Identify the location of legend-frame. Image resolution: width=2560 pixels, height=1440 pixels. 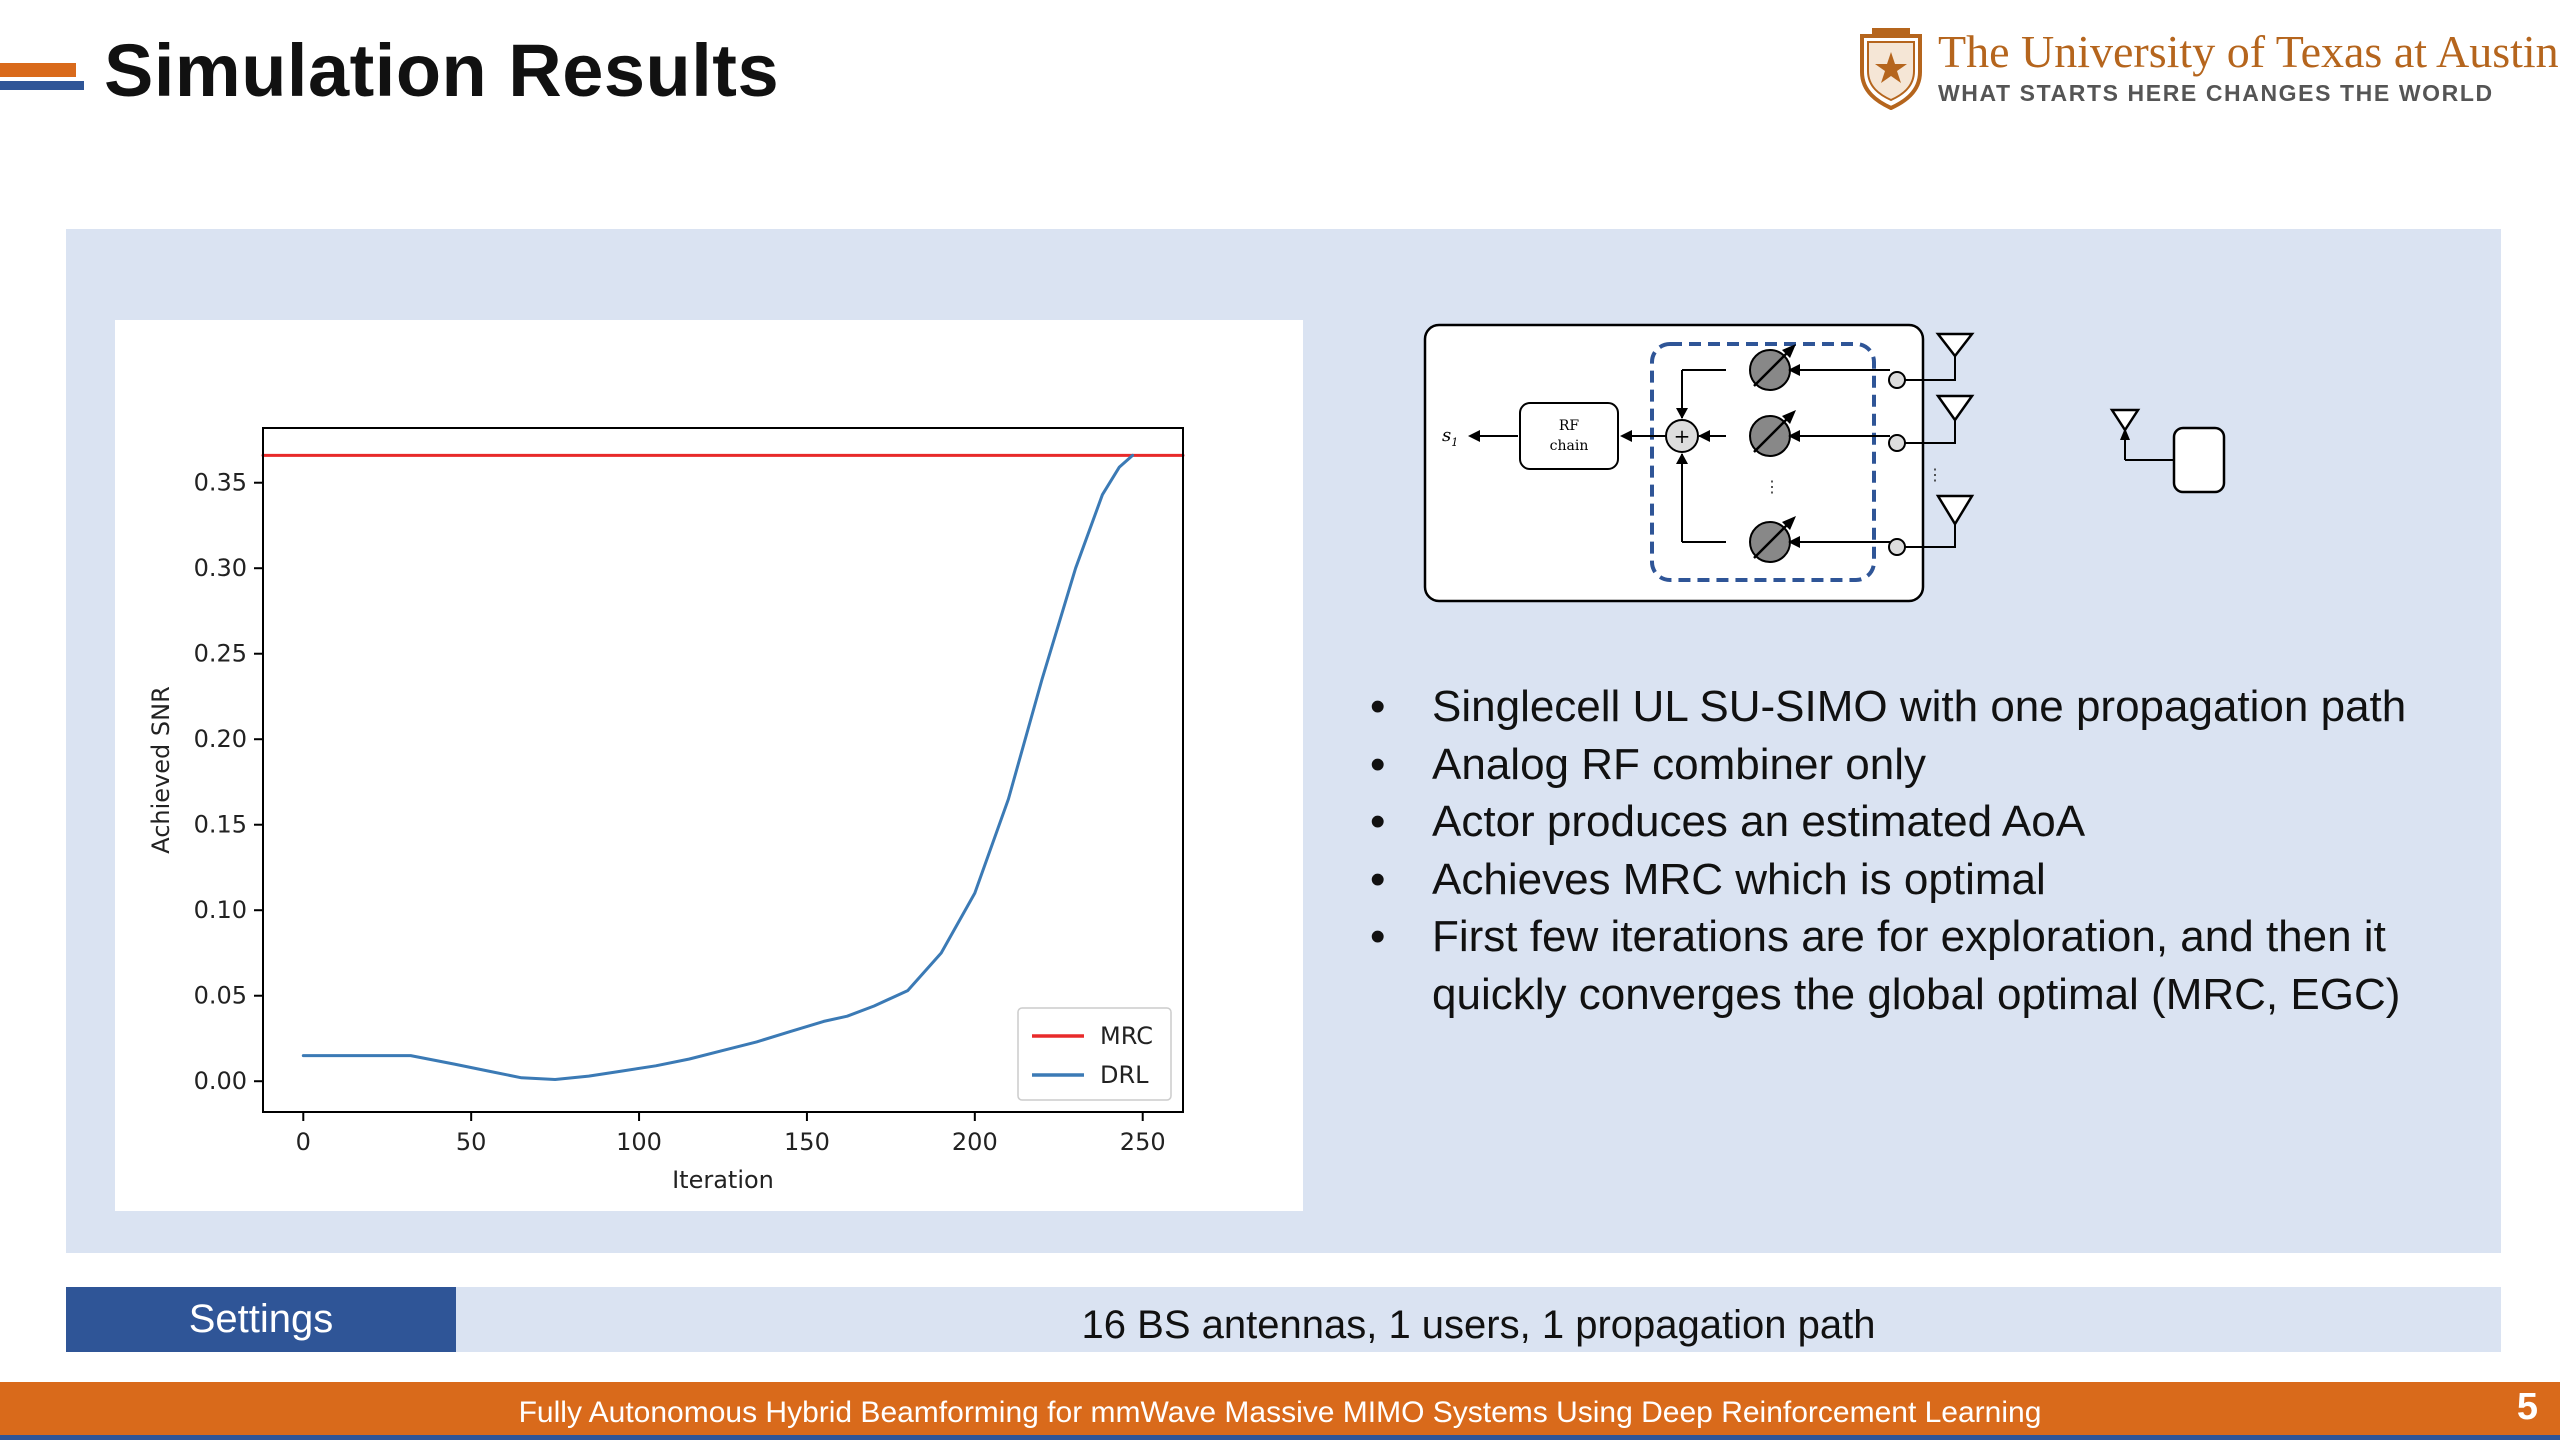
(1094, 1054).